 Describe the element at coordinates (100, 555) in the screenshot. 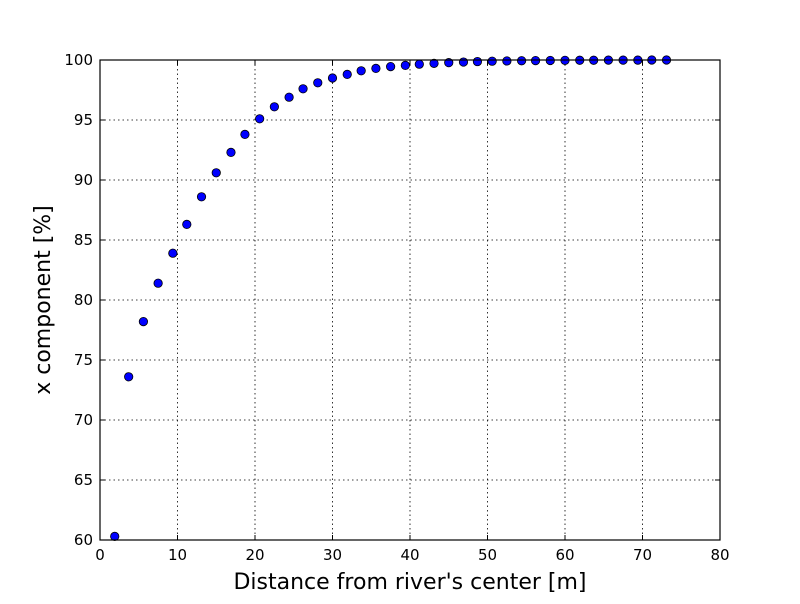

I see `x-tick-label: 0` at that location.